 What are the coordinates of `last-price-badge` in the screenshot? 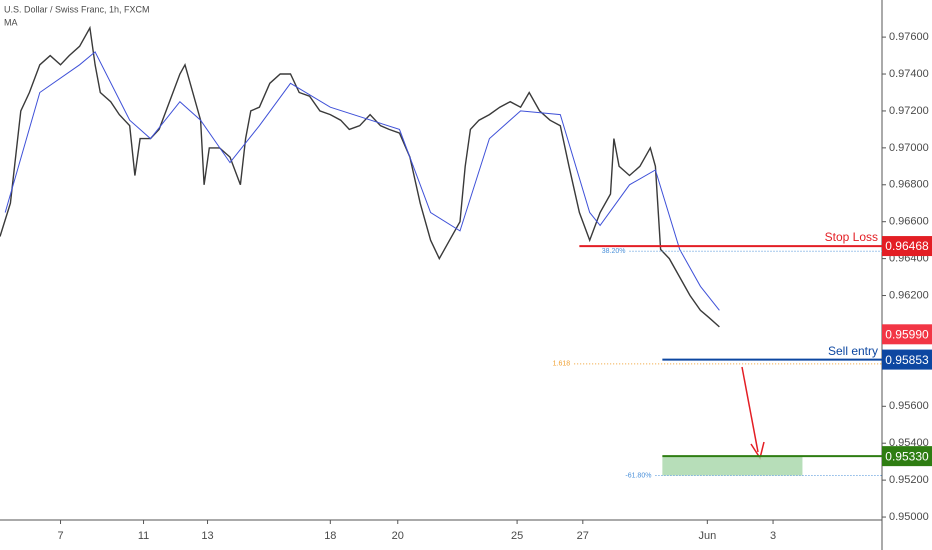 It's located at (907, 334).